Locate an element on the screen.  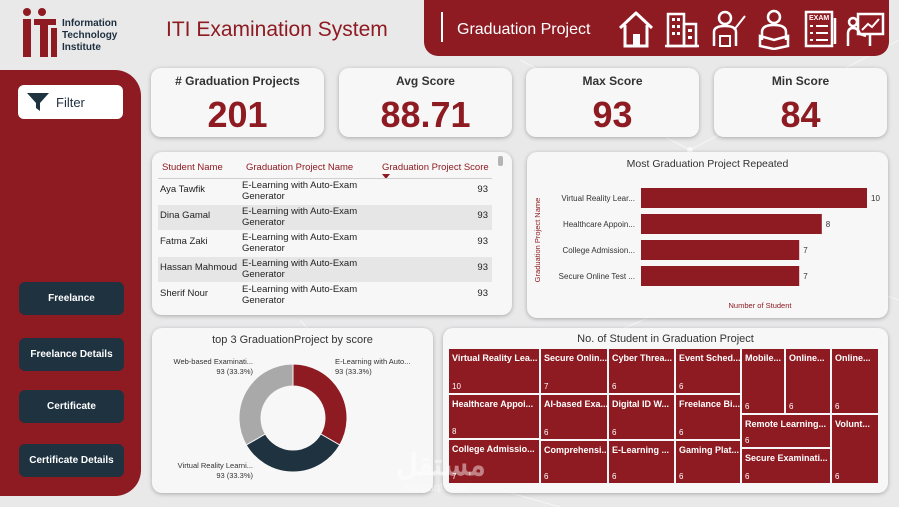
treemap-cell: Freelance Bi... 6 is located at coordinates (708, 417).